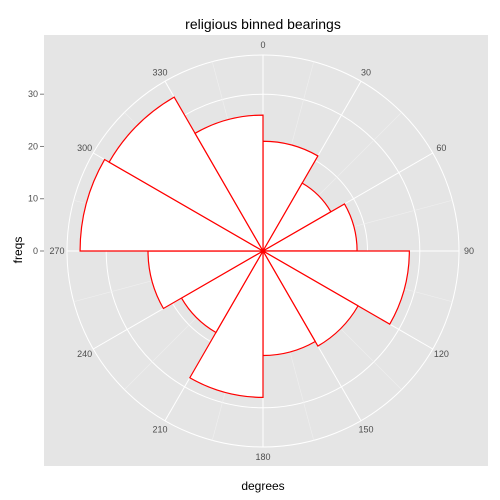 Image resolution: width=500 pixels, height=500 pixels. I want to click on angle-tick-label: 120, so click(441, 354).